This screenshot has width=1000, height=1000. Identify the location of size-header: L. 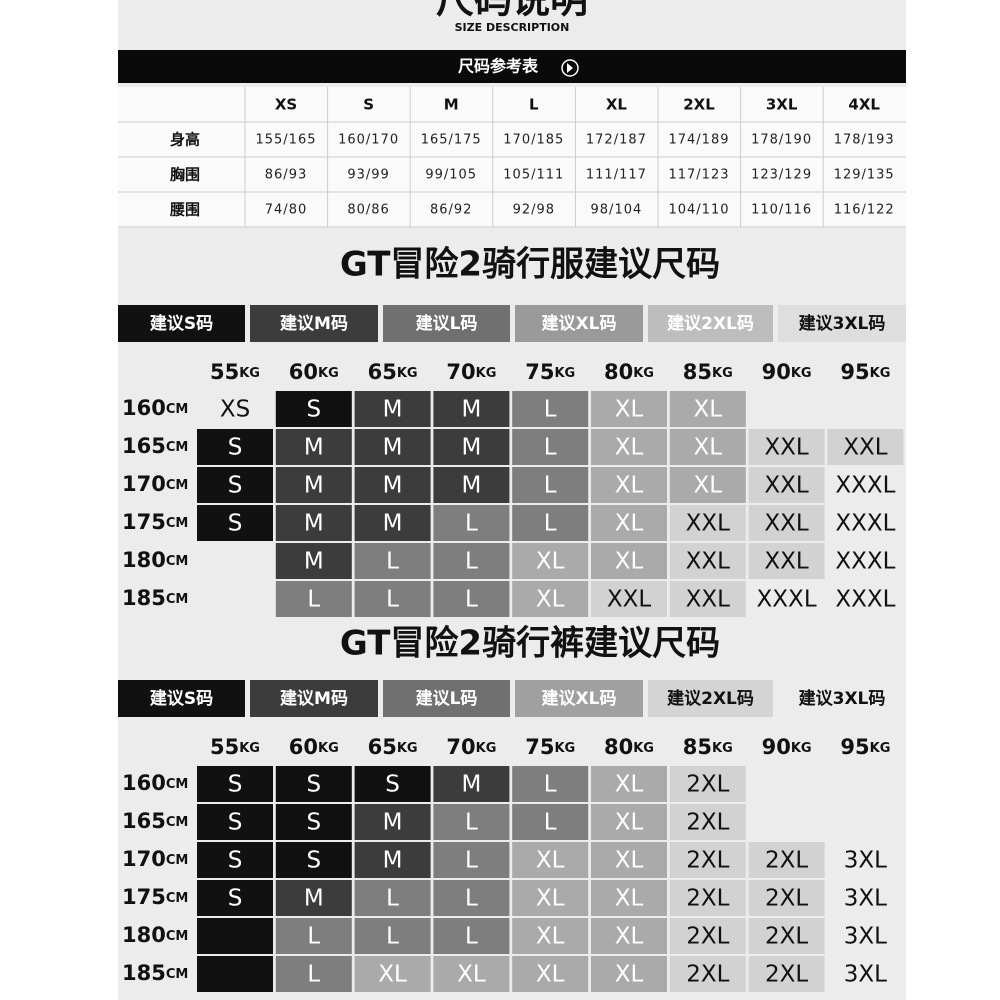
(534, 105).